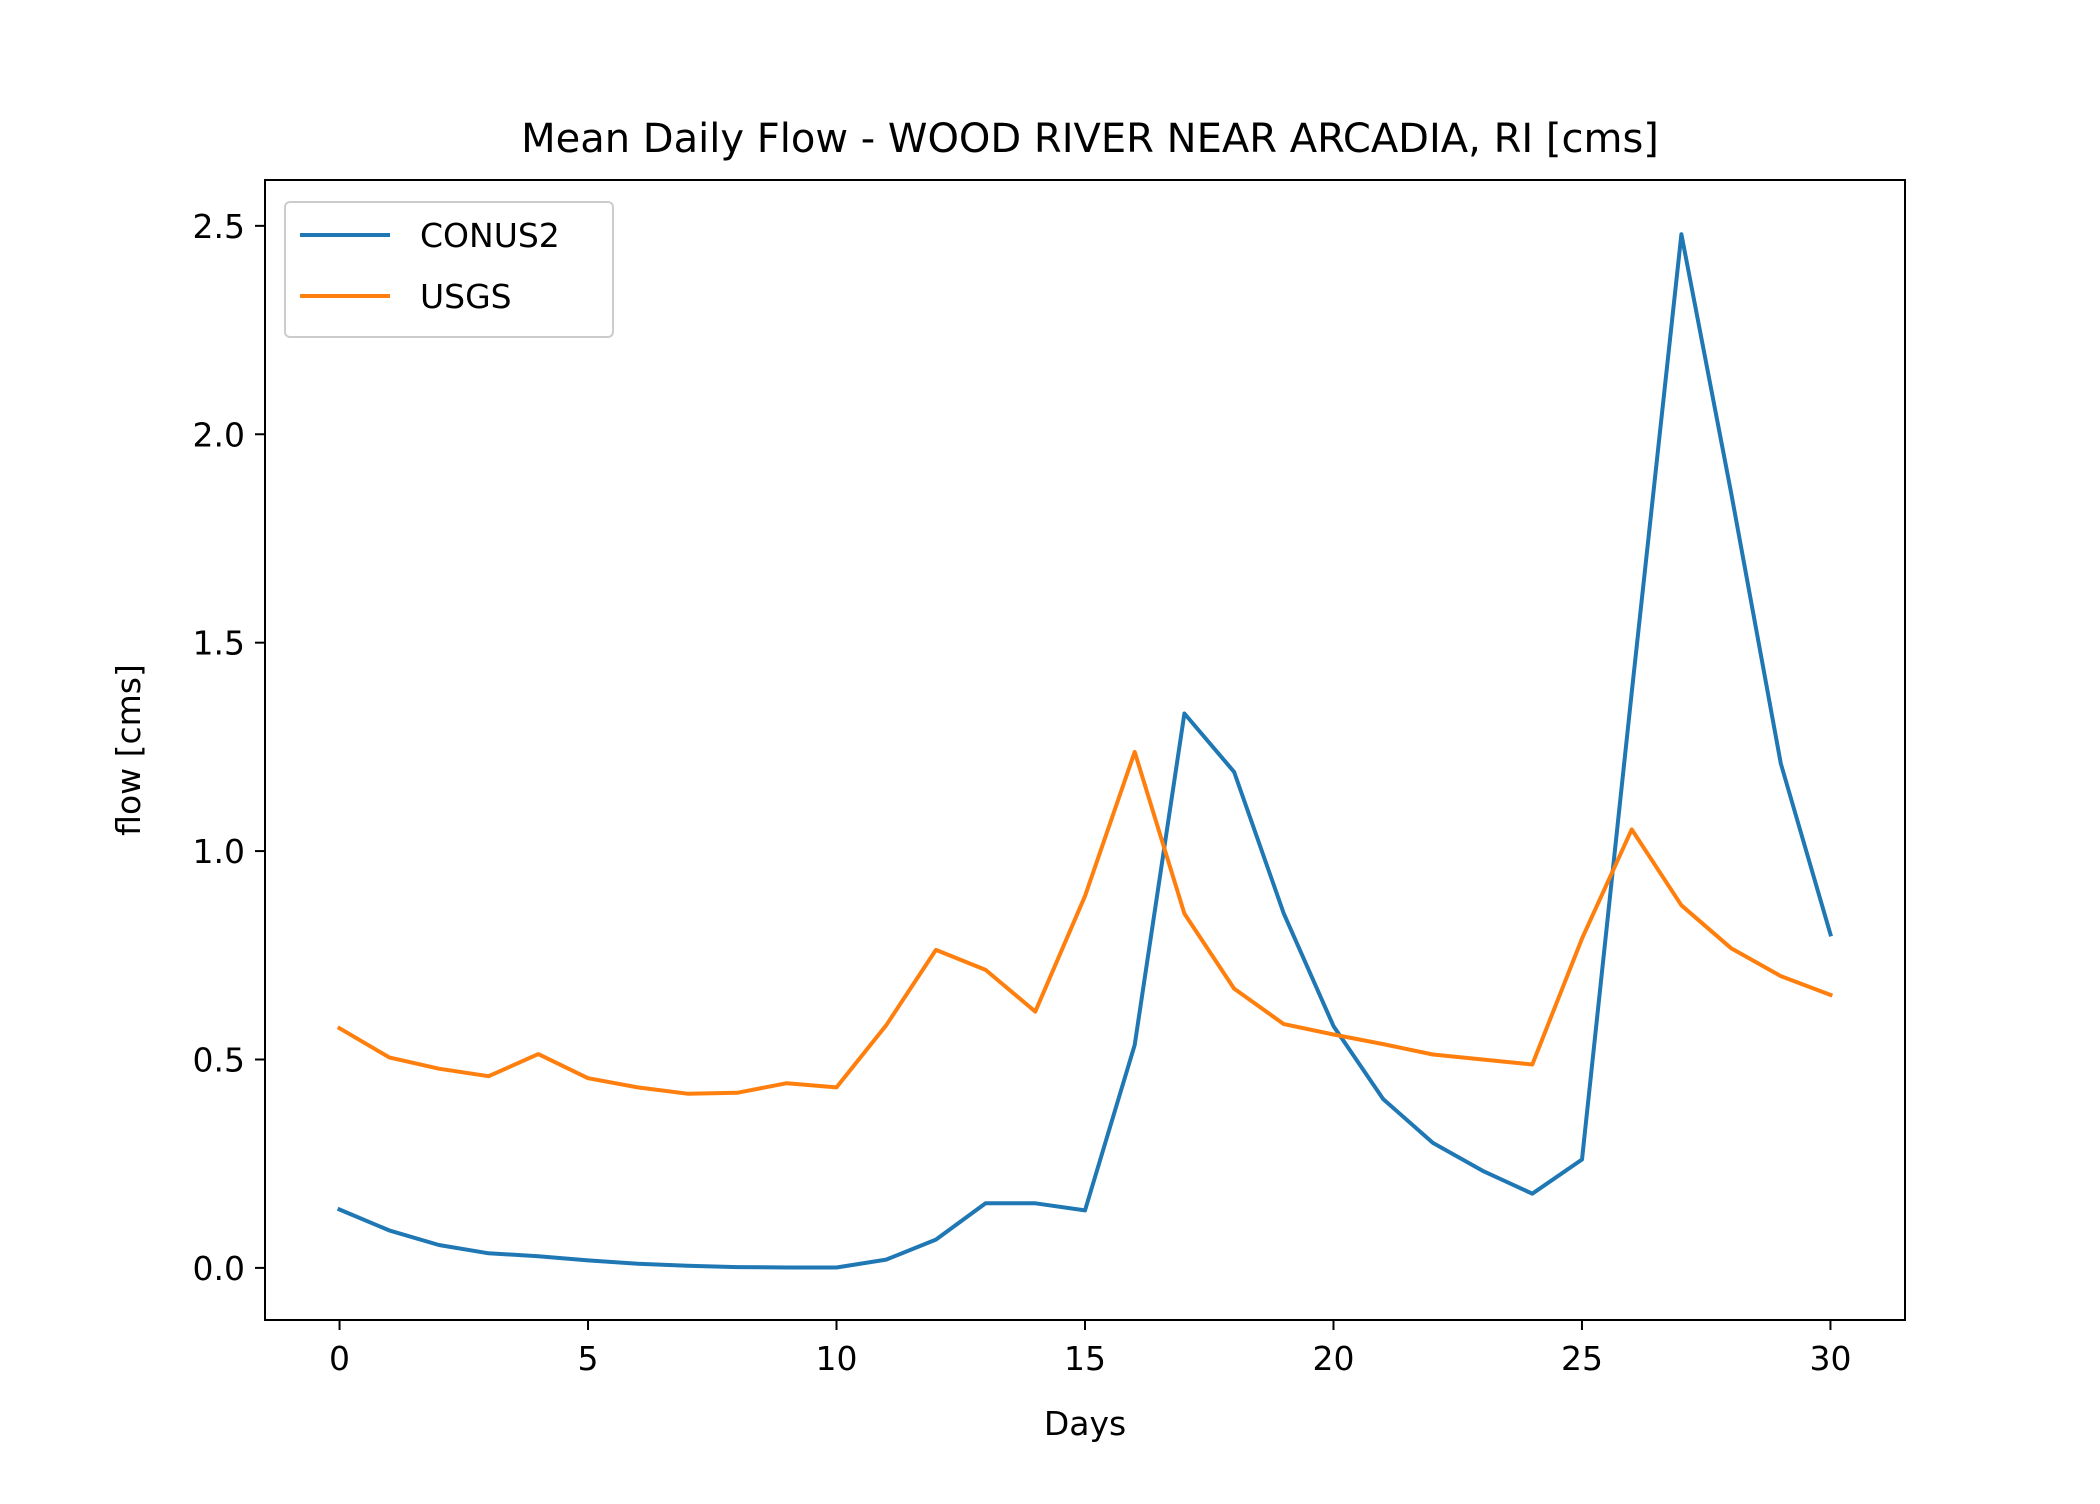  What do you see at coordinates (219, 226) in the screenshot?
I see `y-tick-label: 2.5` at bounding box center [219, 226].